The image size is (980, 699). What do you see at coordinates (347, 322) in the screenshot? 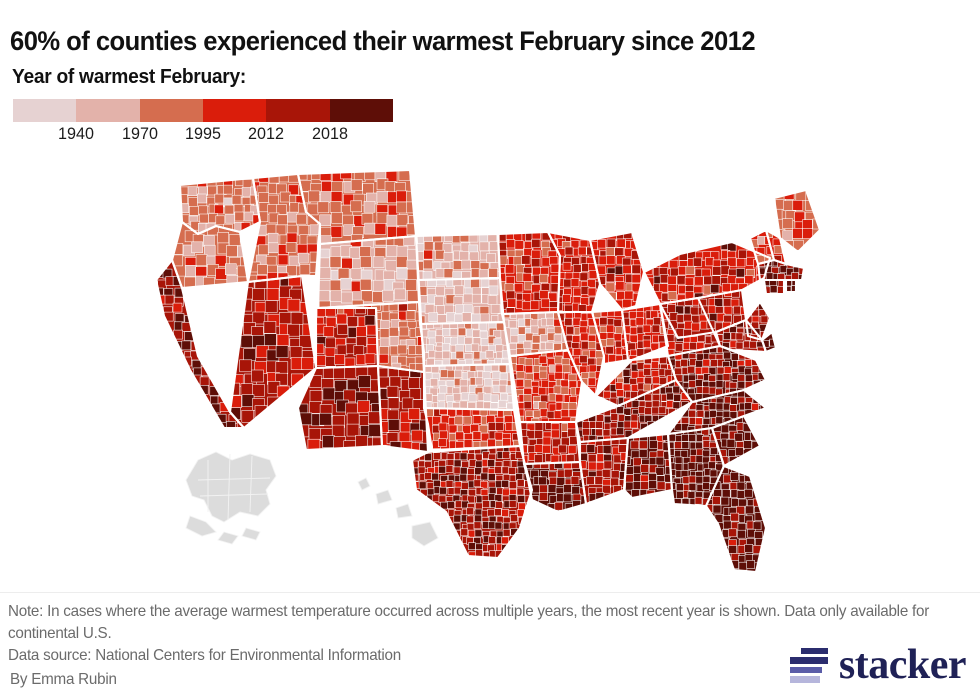
I see `state-counties-UT` at bounding box center [347, 322].